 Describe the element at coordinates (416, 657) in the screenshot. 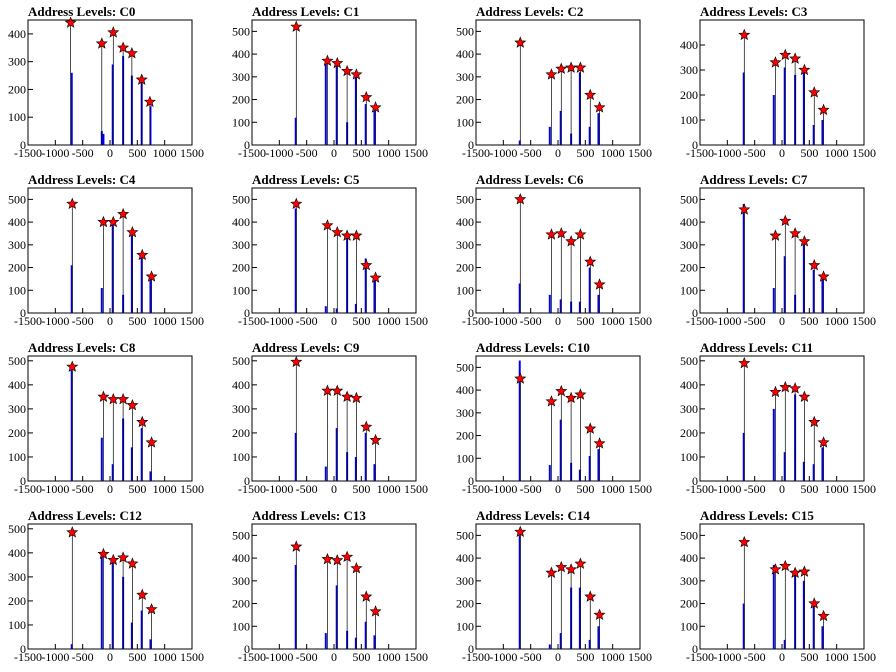

I see `x-tick-label: 1500` at that location.